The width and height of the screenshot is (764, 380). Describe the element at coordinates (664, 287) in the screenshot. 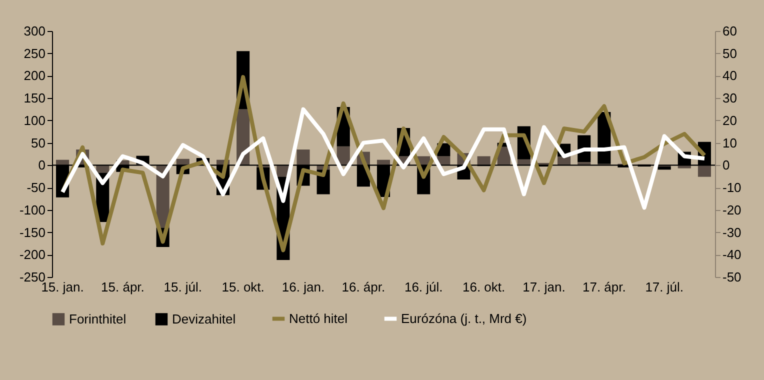

I see `x-tick-label: 17. júl.` at that location.